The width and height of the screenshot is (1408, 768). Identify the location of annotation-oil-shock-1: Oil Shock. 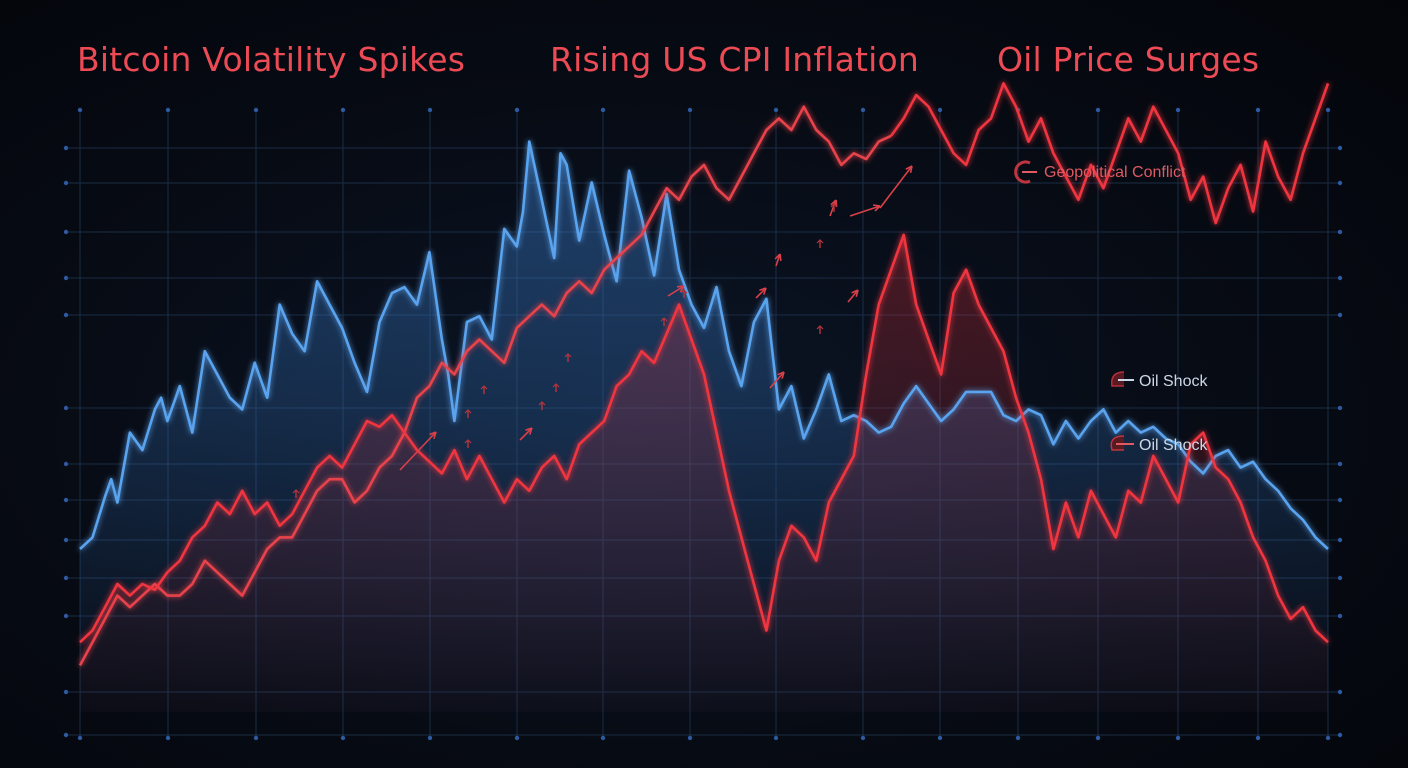
(1159, 380).